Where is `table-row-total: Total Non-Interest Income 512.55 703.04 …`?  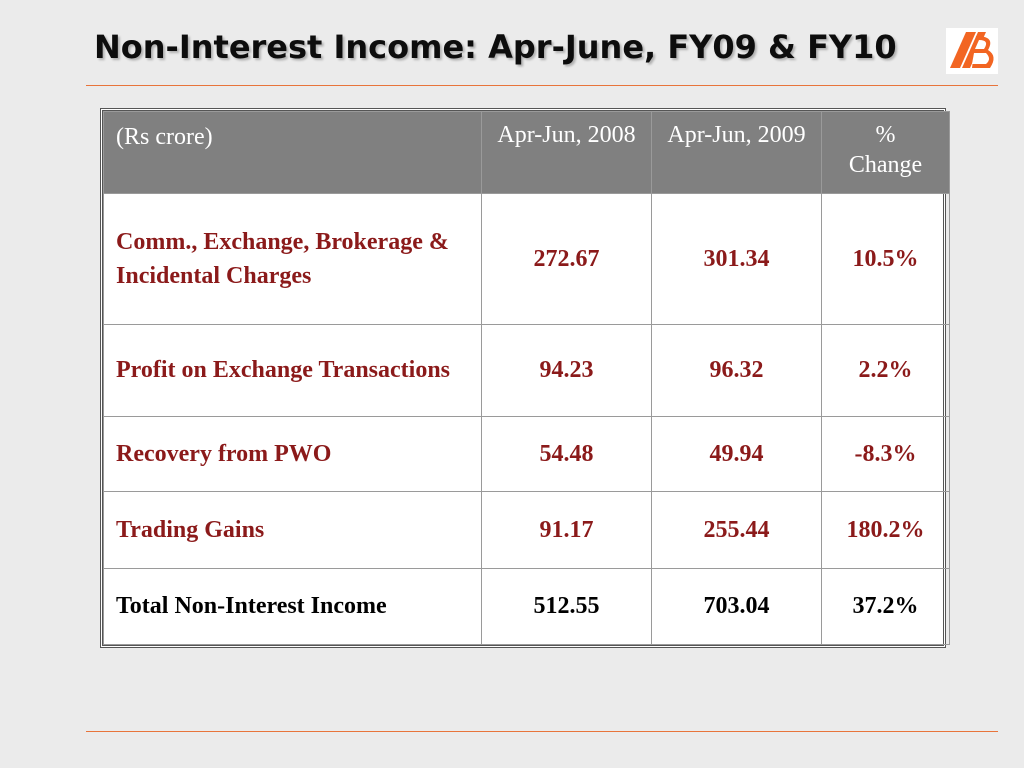 table-row-total: Total Non-Interest Income 512.55 703.04 … is located at coordinates (526, 606).